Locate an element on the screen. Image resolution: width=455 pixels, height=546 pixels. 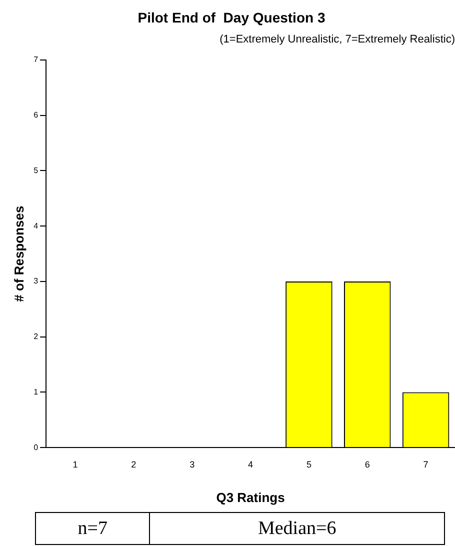
x-tick-label: 4 is located at coordinates (251, 464).